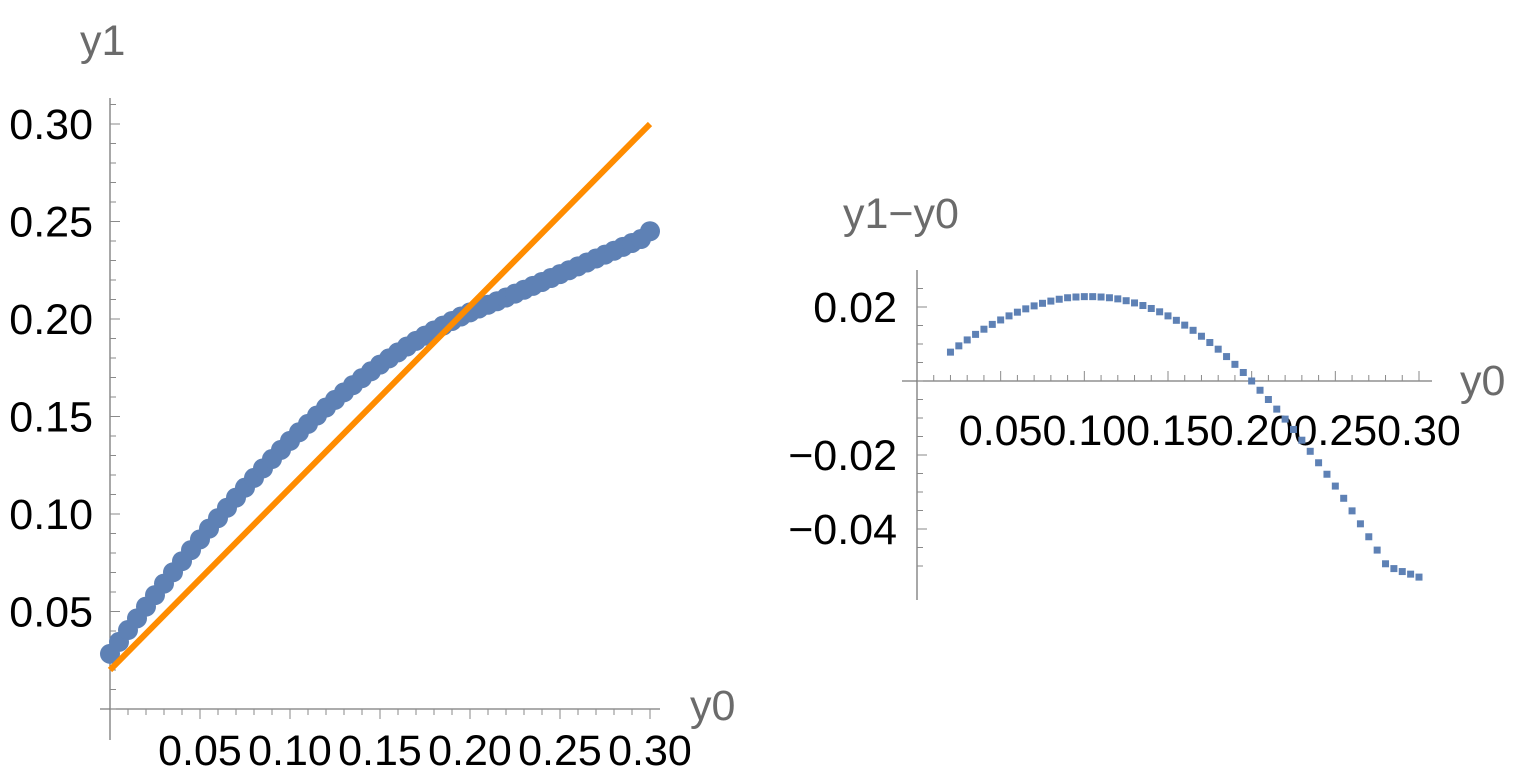  Describe the element at coordinates (51, 320) in the screenshot. I see `y-tick-label: 0.20` at that location.